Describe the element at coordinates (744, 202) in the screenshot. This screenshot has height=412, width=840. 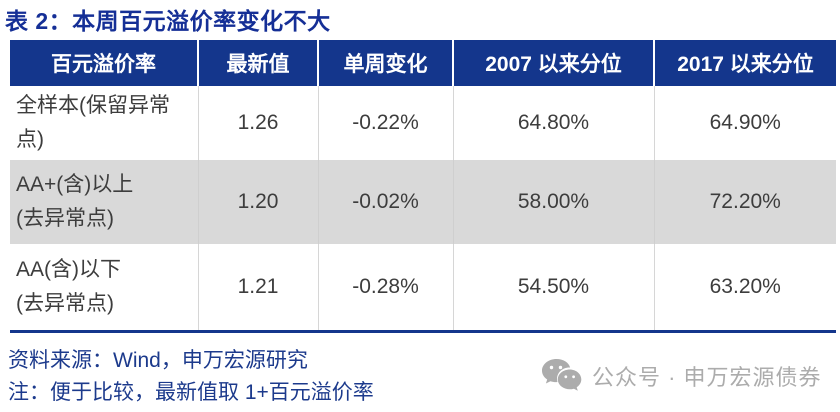
I see `percentile-2017-cell: 72.20%` at that location.